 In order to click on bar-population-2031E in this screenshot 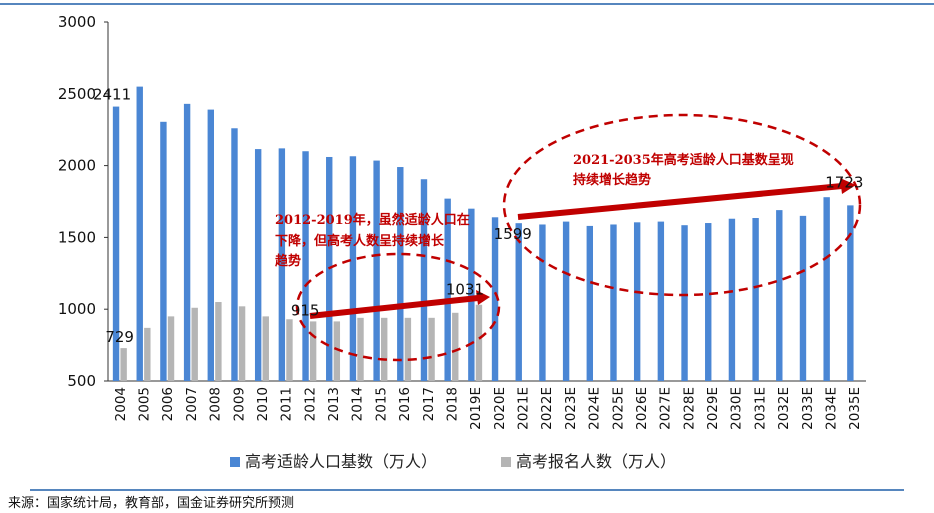, I will do `click(755, 299)`.